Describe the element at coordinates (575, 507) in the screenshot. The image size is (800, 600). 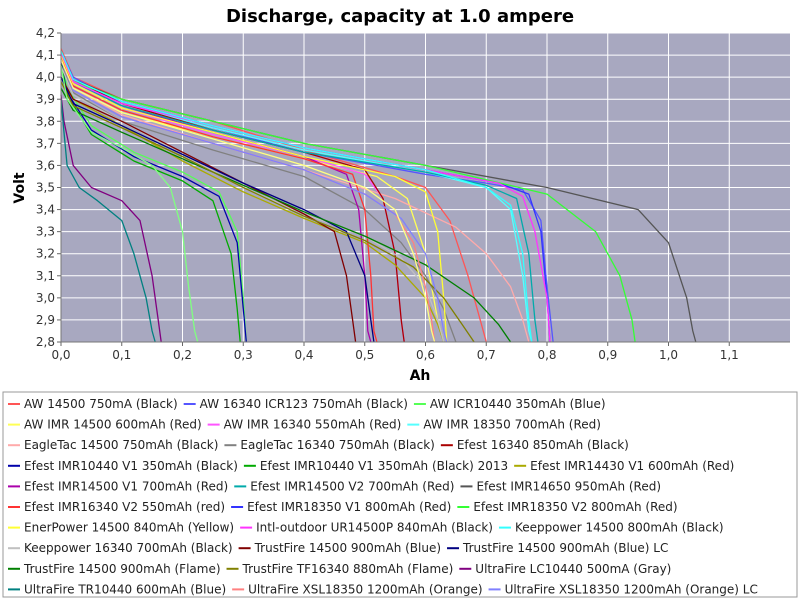
I see `legend-entry: Efest IMR18350 V2 800mAh (Red)` at that location.